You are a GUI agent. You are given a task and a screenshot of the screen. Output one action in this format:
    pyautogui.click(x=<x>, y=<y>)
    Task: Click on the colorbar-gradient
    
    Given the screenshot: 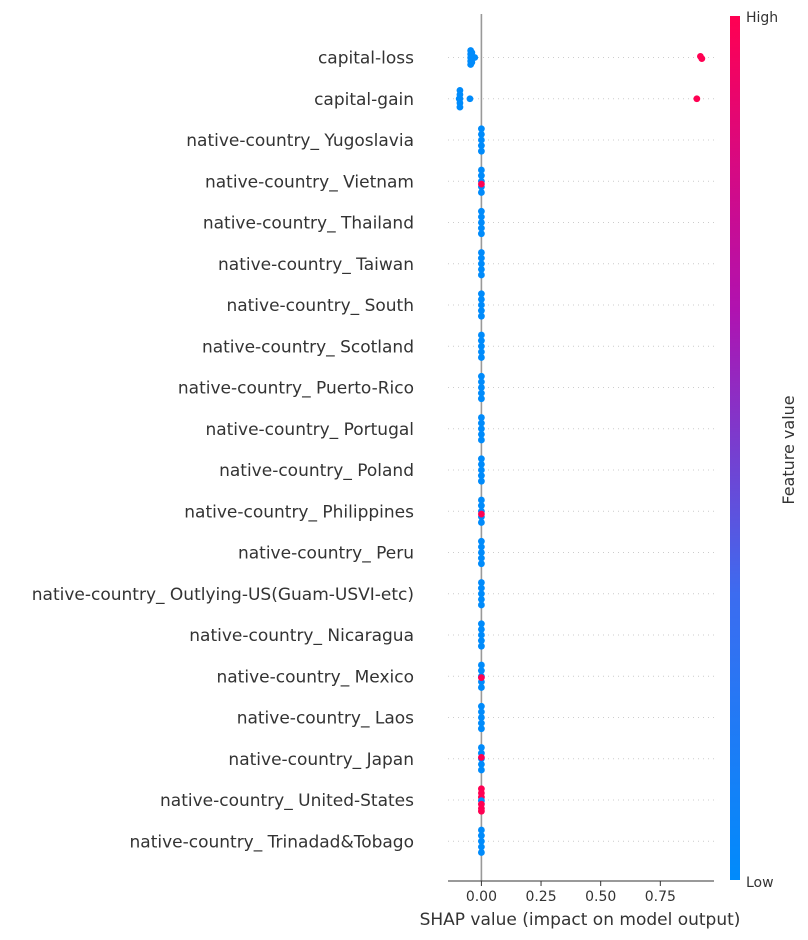 What is the action you would take?
    pyautogui.click(x=735, y=448)
    